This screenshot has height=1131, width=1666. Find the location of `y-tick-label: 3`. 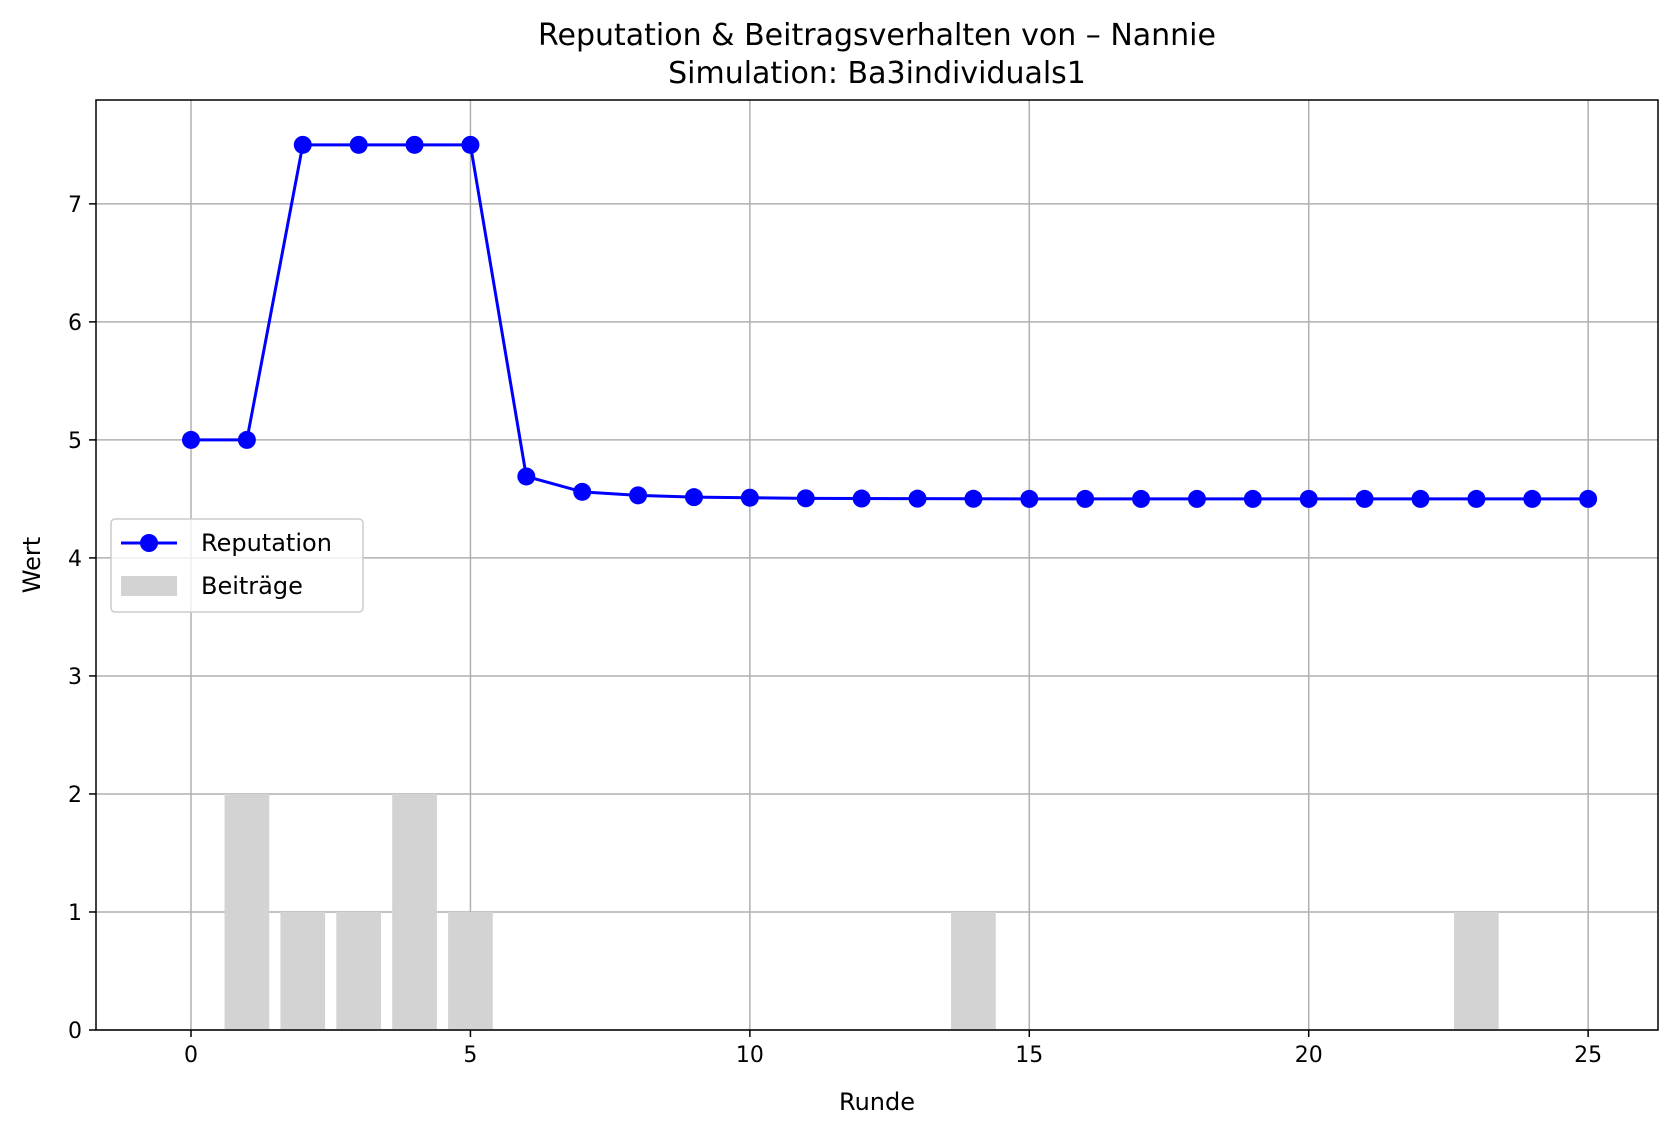

y-tick-label: 3 is located at coordinates (75, 677).